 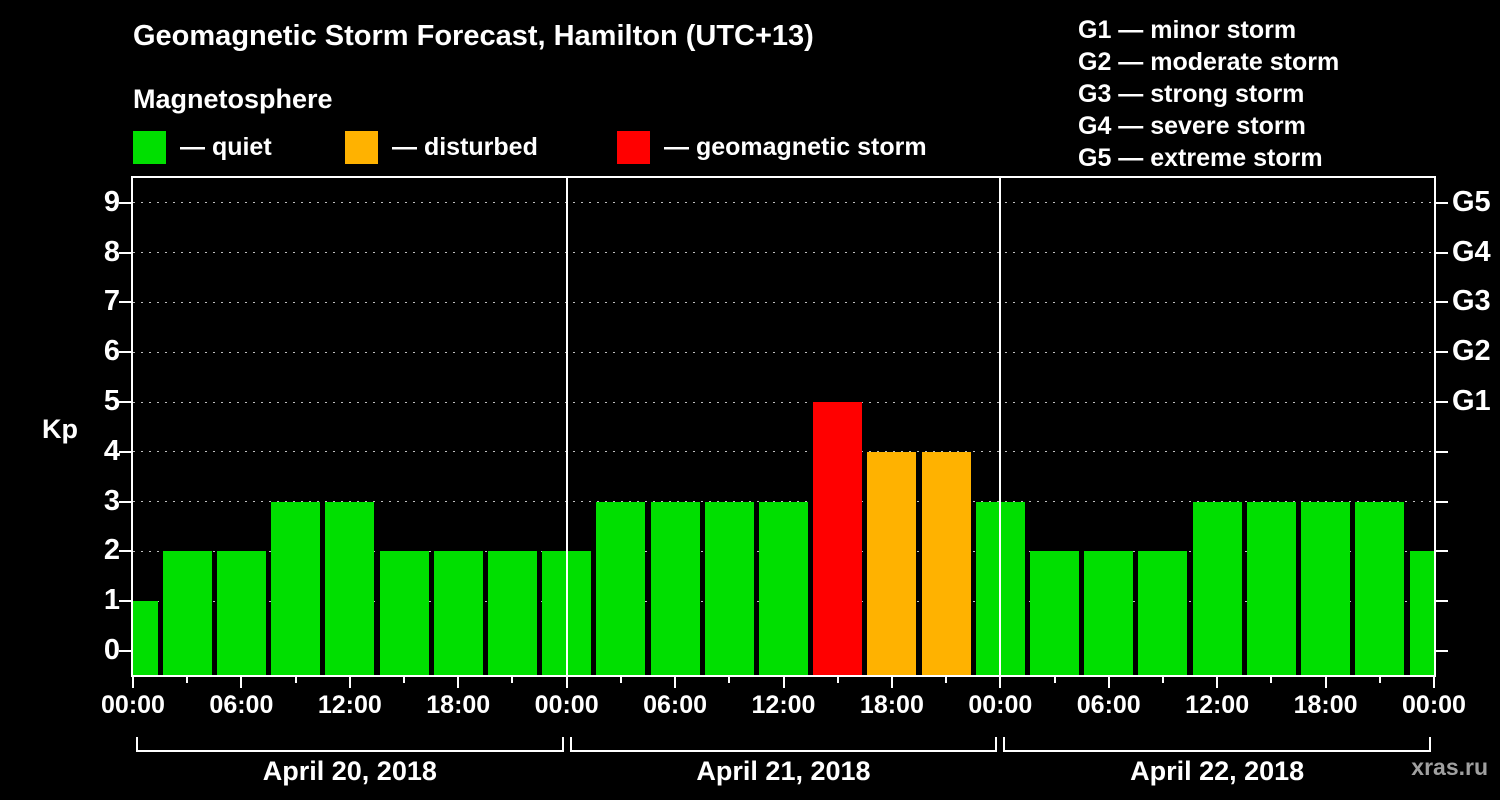 What do you see at coordinates (111, 500) in the screenshot?
I see `y-axis-tick-label: 3` at bounding box center [111, 500].